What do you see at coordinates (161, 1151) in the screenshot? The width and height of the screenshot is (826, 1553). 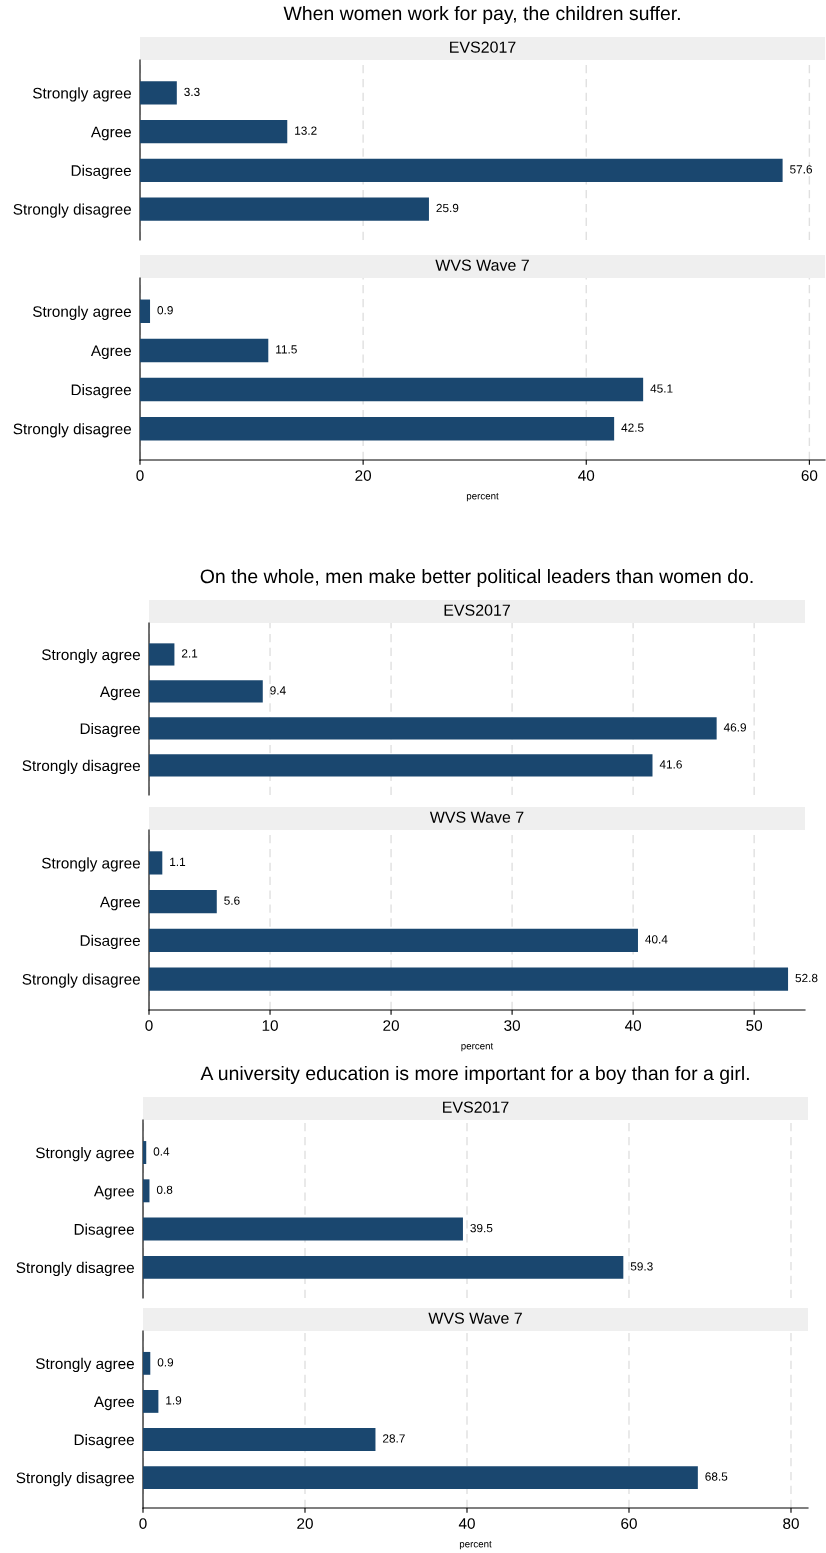 I see `data-label: 0.4` at bounding box center [161, 1151].